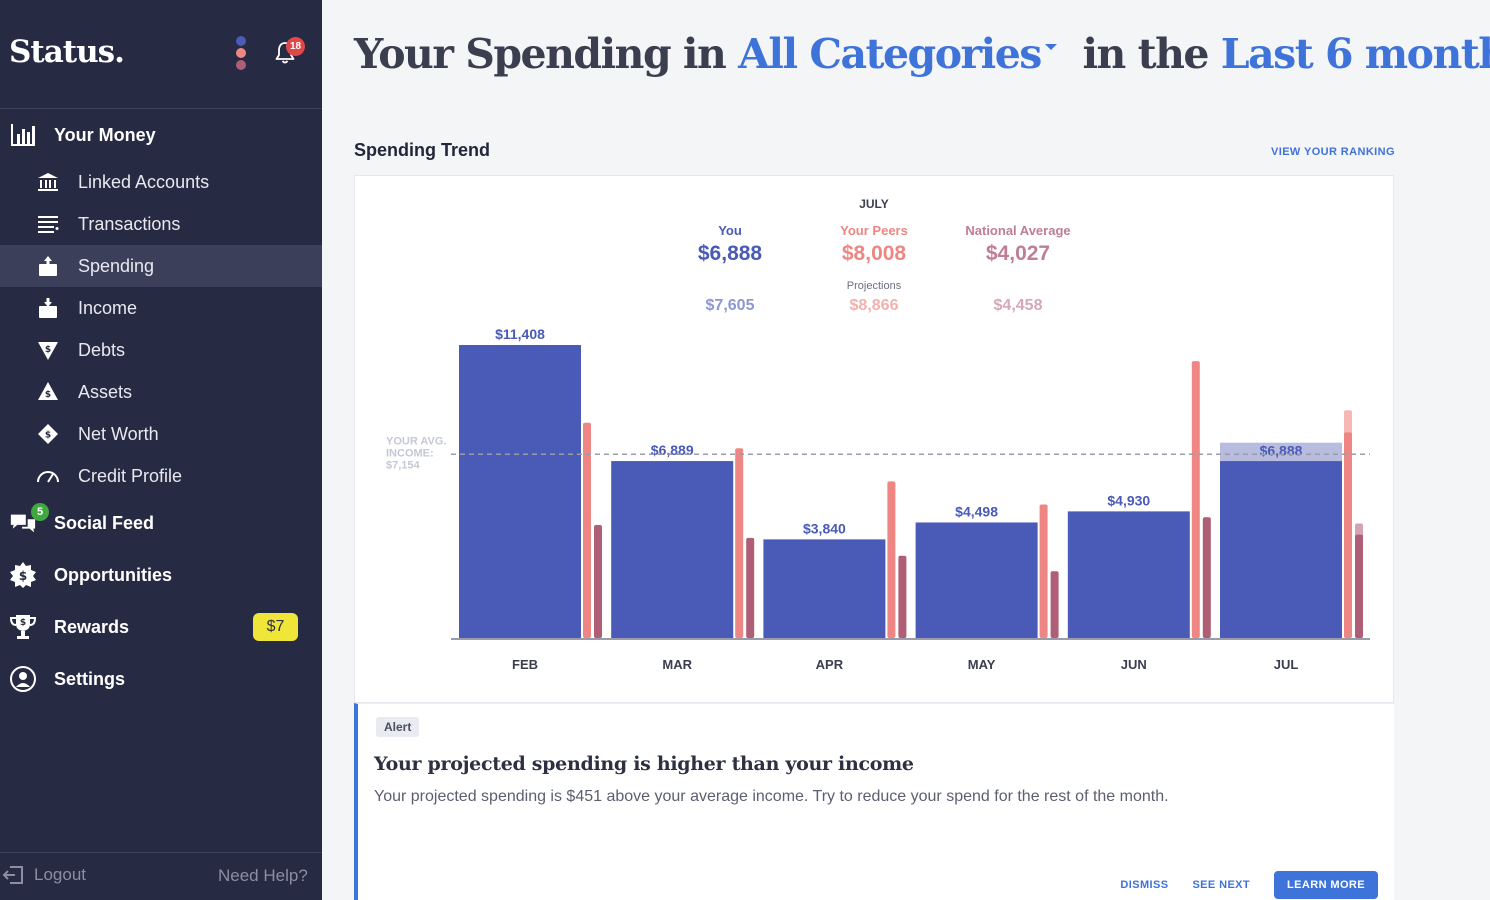  I want to click on bar-value-label: $4,498, so click(976, 511).